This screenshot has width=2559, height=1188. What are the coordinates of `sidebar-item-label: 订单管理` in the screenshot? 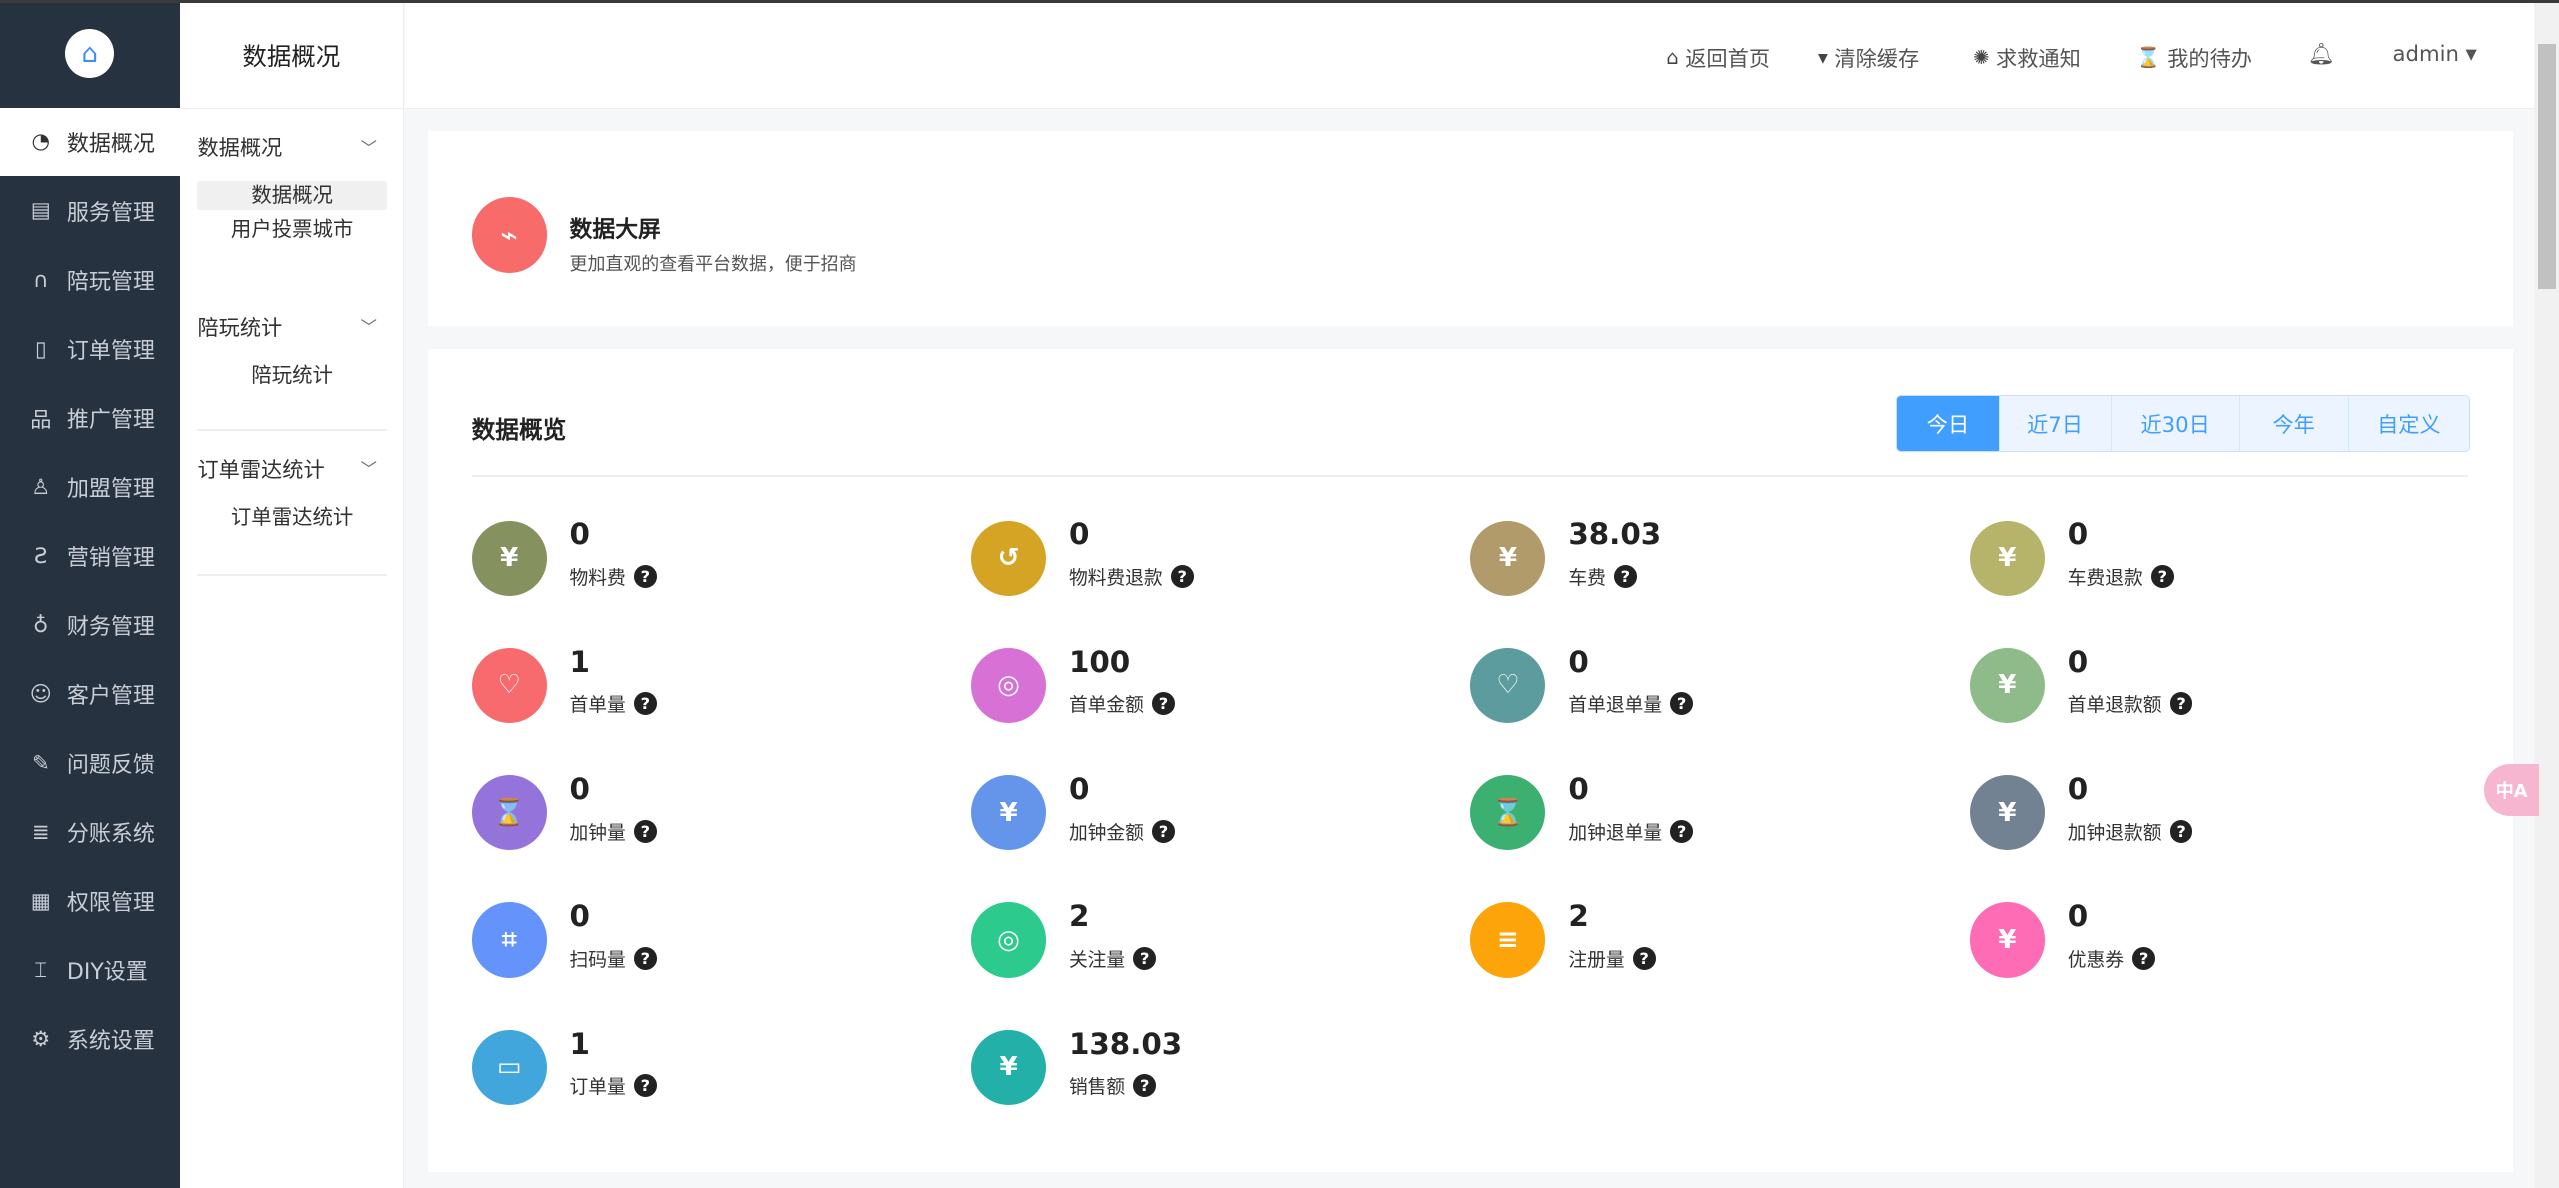 It's located at (110, 352).